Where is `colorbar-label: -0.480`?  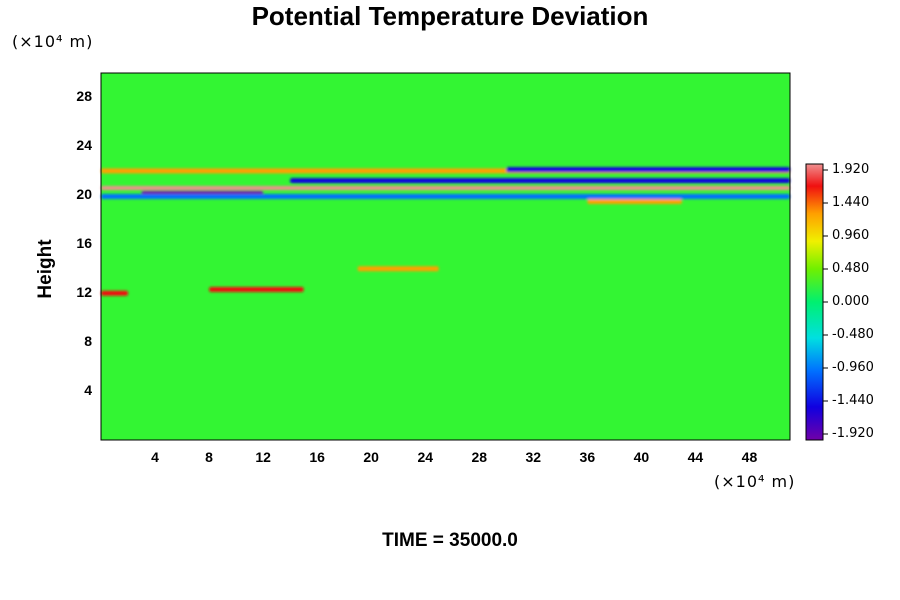
colorbar-label: -0.480 is located at coordinates (853, 334).